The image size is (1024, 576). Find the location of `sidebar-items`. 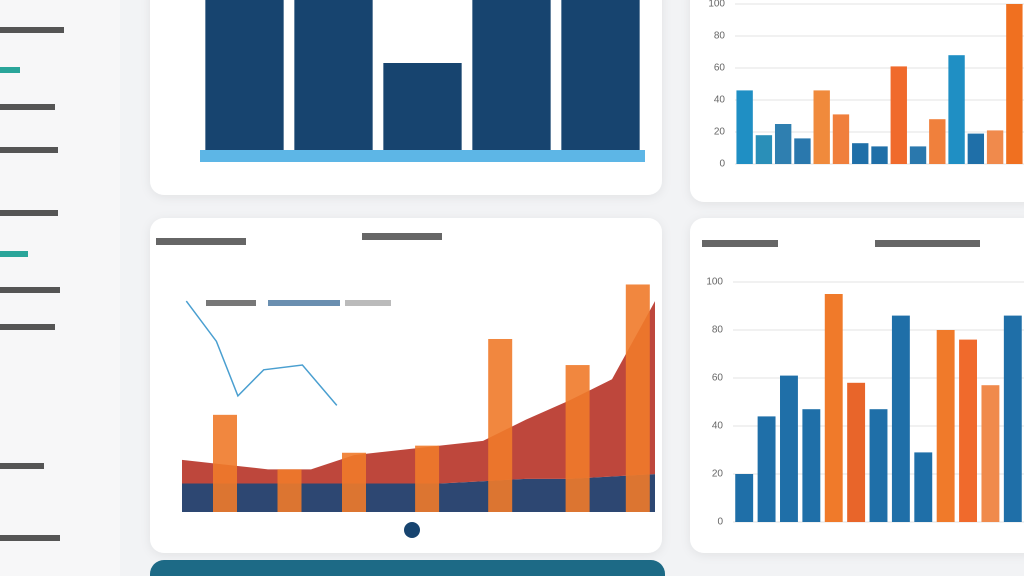

sidebar-items is located at coordinates (32, 284).